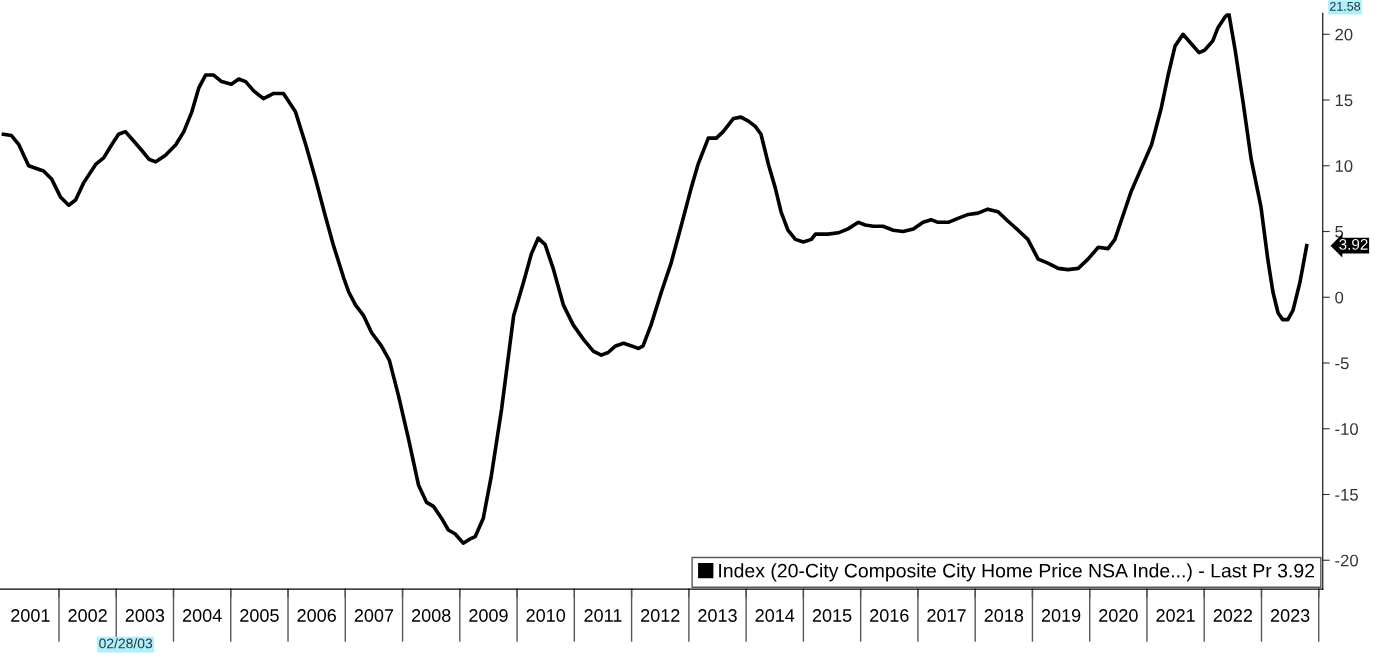 The image size is (1375, 662). I want to click on y-tick-label: -20, so click(1346, 560).